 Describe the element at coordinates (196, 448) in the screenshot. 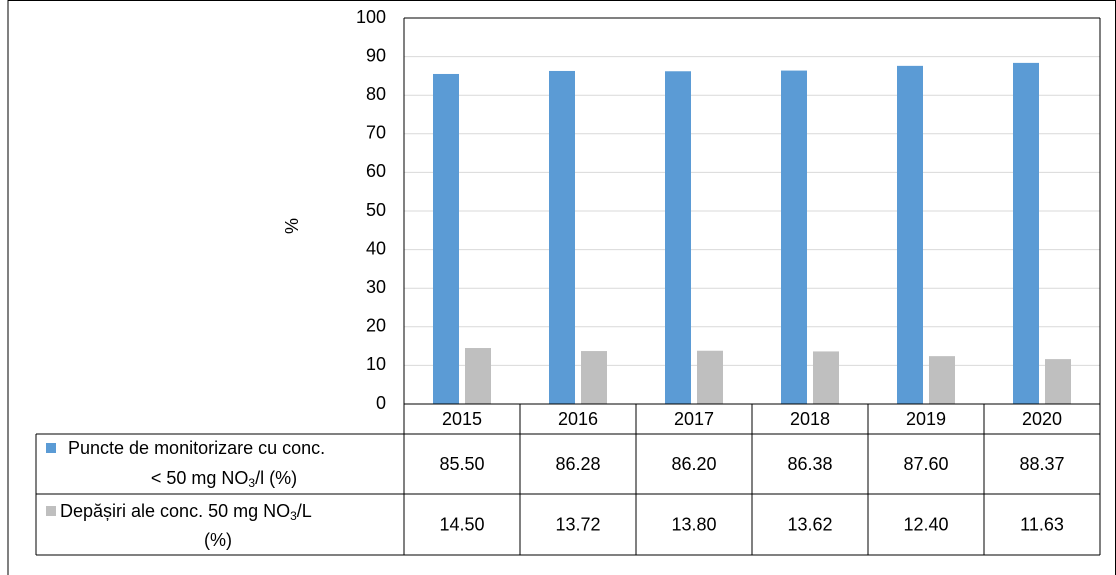

I see `legend-label-series-1-line1: Puncte de monitorizare cu conc.` at that location.